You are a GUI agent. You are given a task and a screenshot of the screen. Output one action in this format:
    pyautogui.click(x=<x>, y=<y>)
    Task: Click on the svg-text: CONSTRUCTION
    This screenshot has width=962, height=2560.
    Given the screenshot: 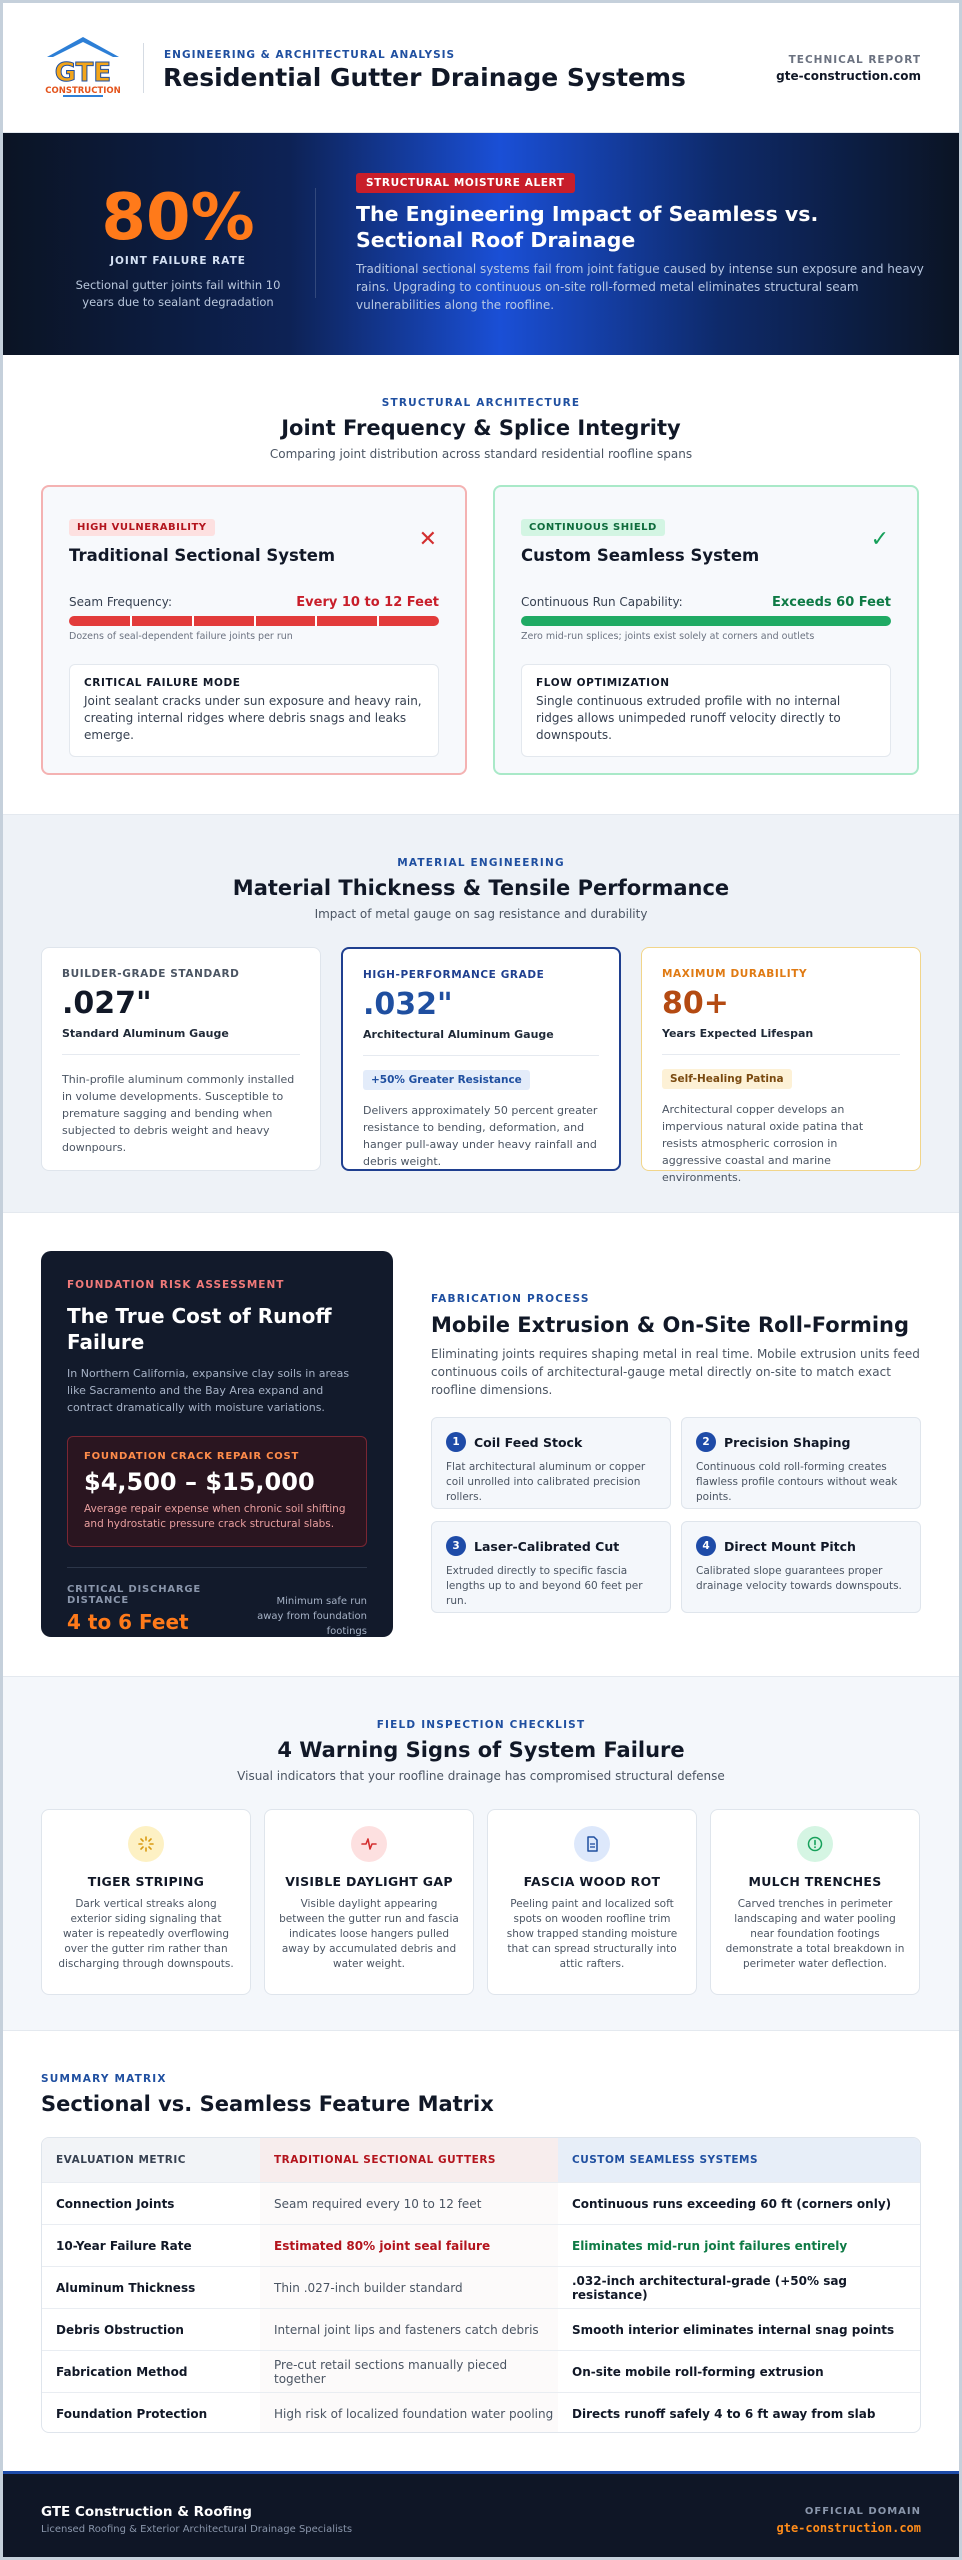 What is the action you would take?
    pyautogui.click(x=82, y=91)
    